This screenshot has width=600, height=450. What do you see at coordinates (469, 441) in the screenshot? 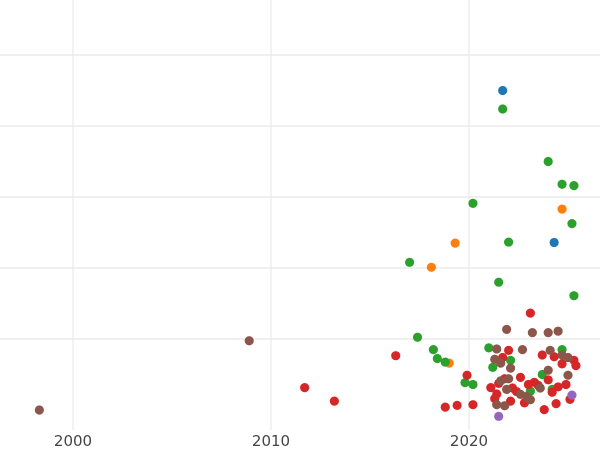
I see `x-tick-label: 2020` at bounding box center [469, 441].